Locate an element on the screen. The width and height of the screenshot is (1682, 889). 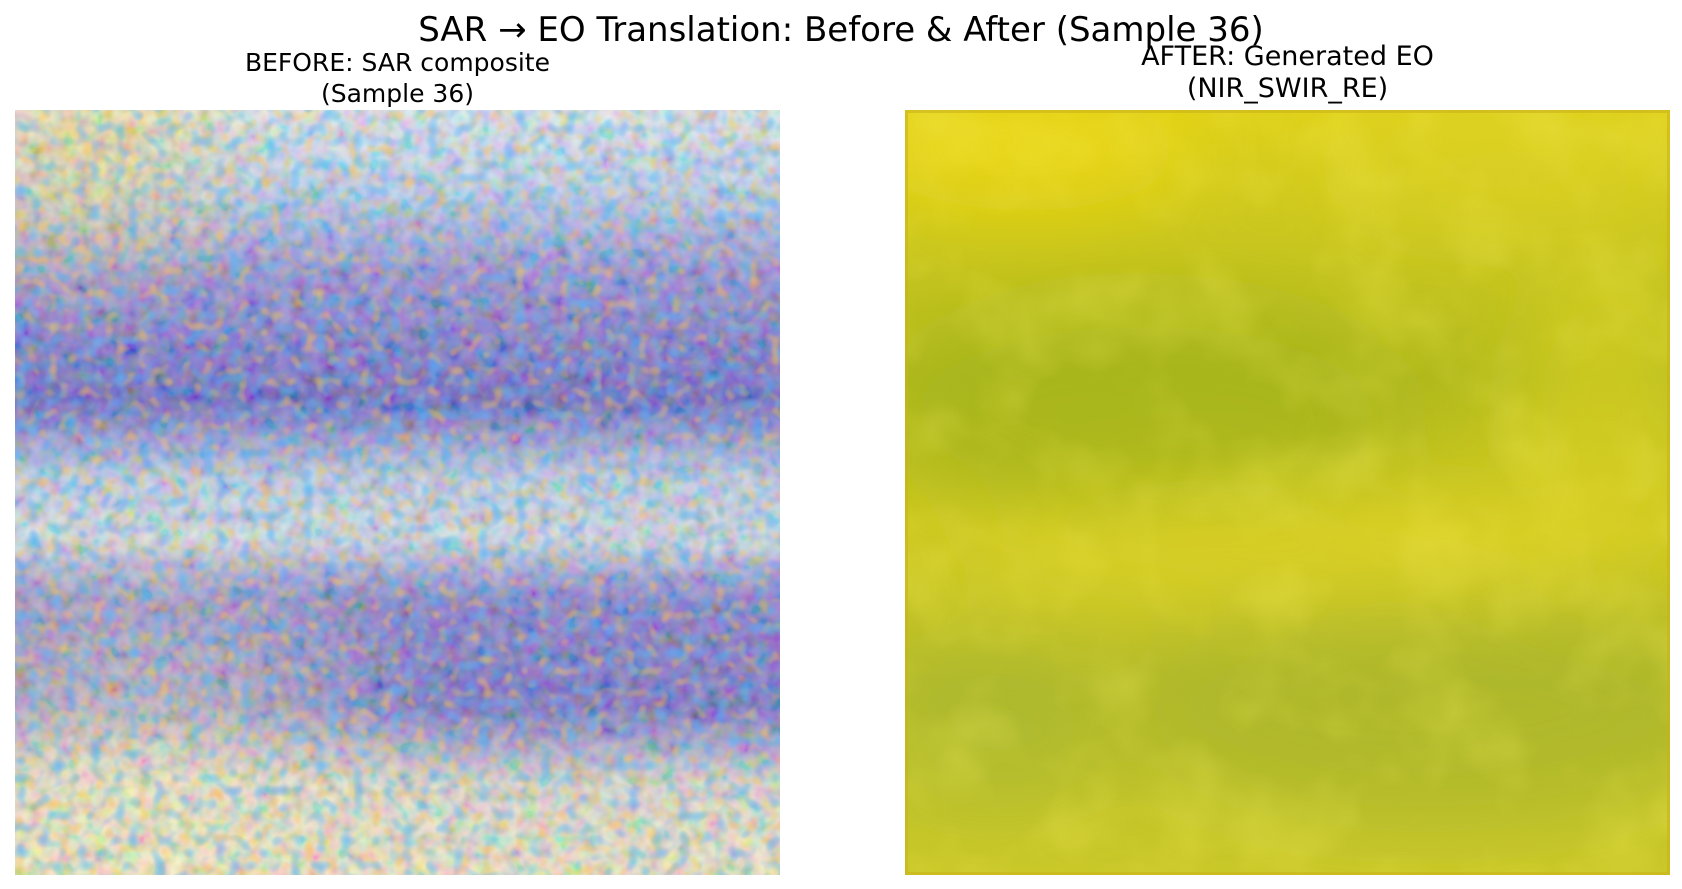
before-panel-title: BEFORE: SAR composite (Sample 36) is located at coordinates (397, 78).